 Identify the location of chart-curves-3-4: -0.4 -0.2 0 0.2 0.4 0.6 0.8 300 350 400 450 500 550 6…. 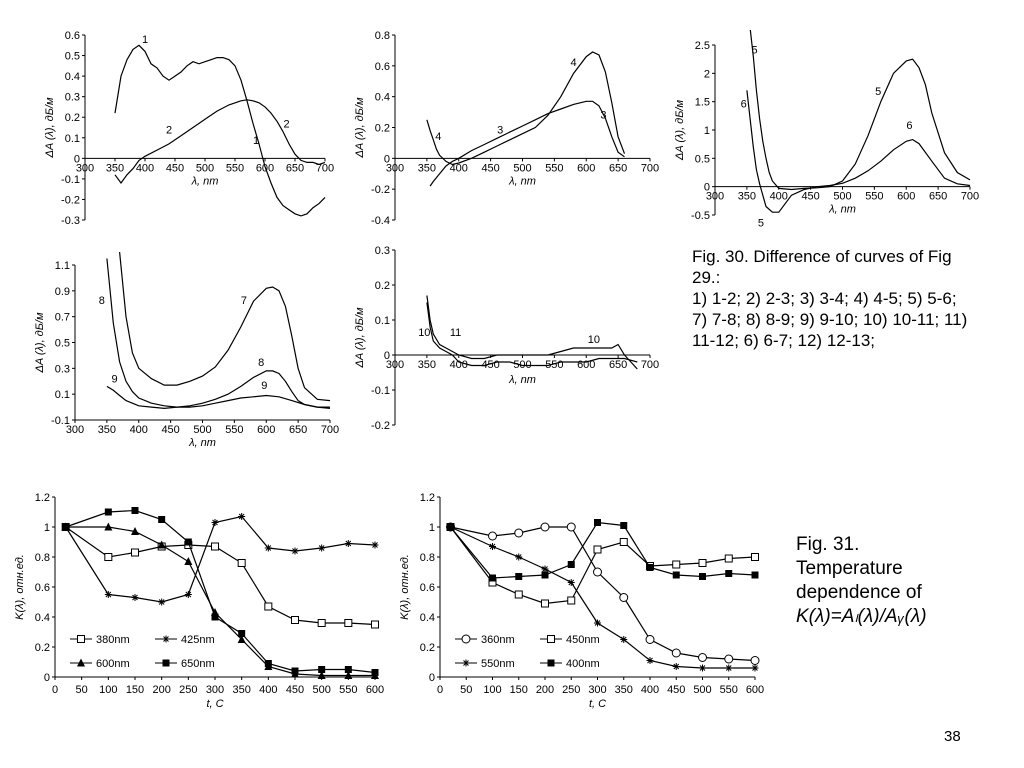
(506, 128).